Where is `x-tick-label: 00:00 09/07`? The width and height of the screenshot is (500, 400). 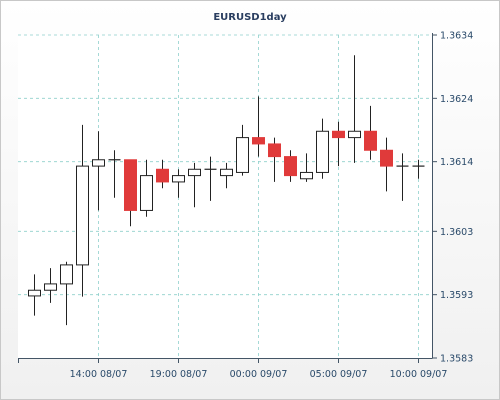 x-tick-label: 00:00 09/07 is located at coordinates (259, 374).